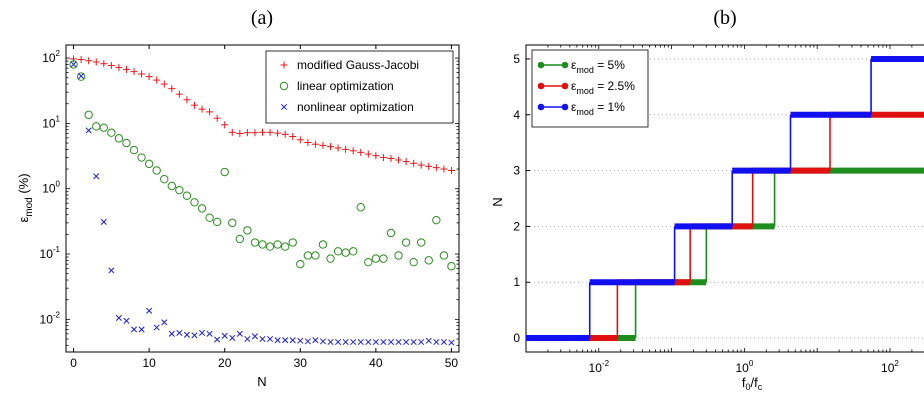 The height and width of the screenshot is (394, 924). I want to click on a-point-s2-4-d2, so click(103, 221).